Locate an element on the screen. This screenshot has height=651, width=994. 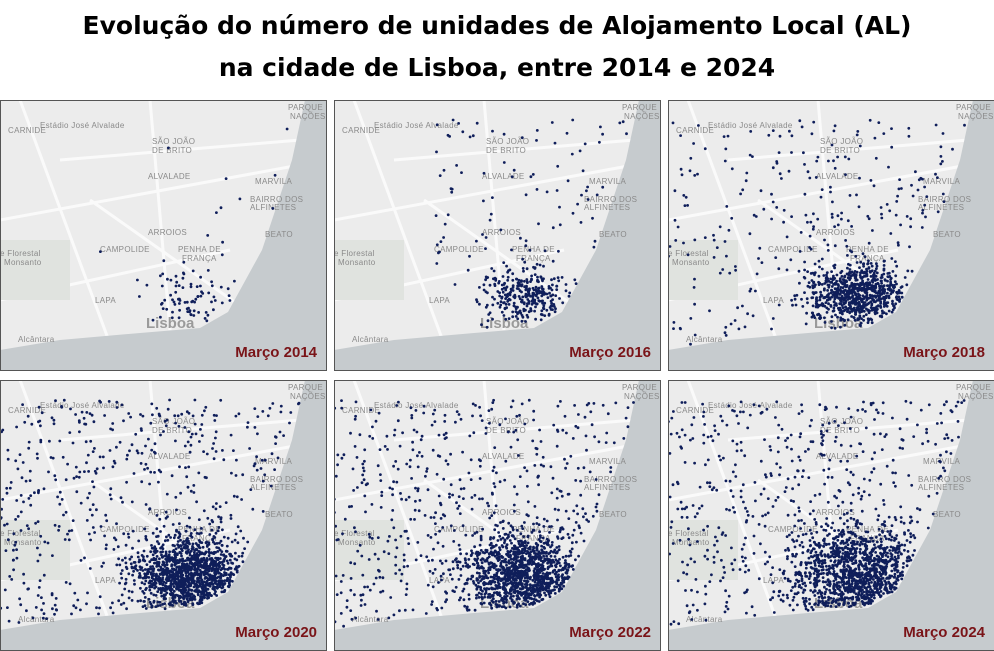
place-label: BAIRRO DOS is located at coordinates (944, 199).